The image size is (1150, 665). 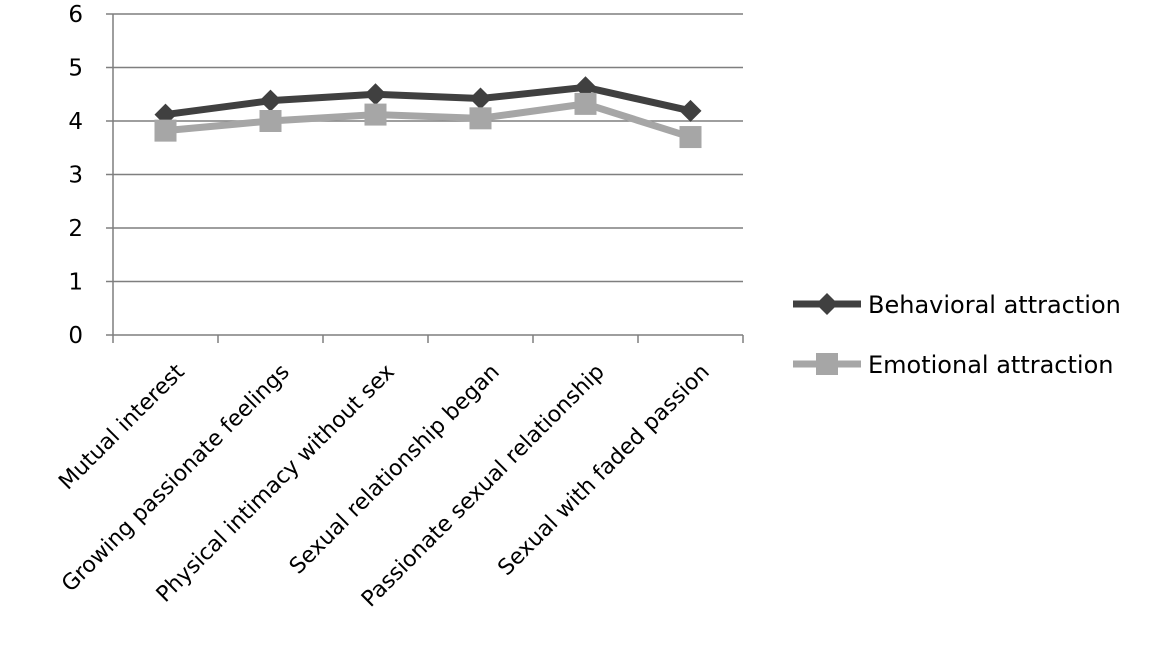 What do you see at coordinates (75, 283) in the screenshot?
I see `y-tick-label: 1` at bounding box center [75, 283].